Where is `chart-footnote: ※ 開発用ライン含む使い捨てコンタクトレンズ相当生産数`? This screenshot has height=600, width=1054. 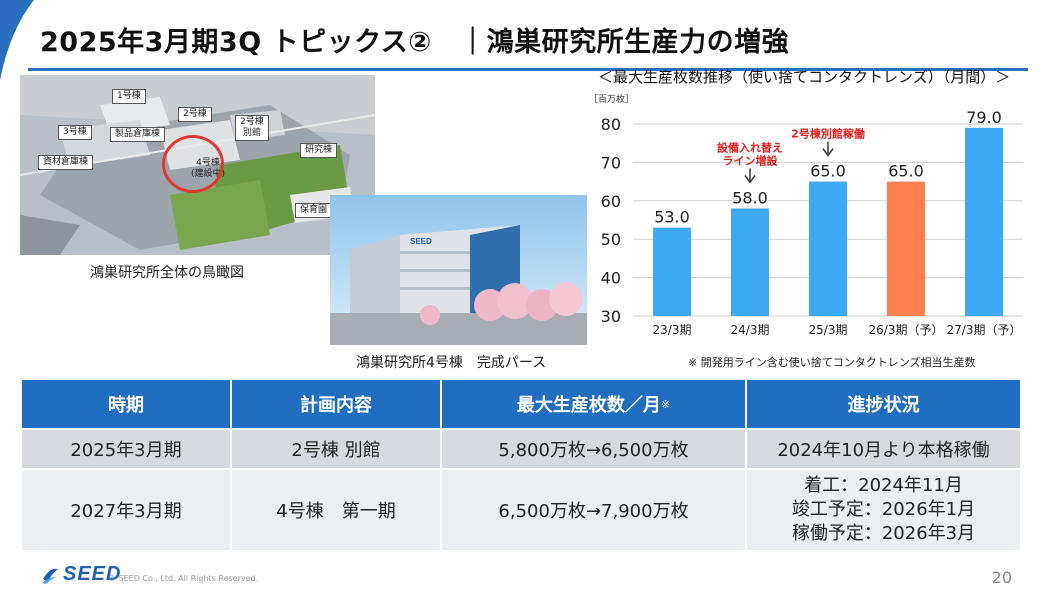
chart-footnote: ※ 開発用ライン含む使い捨てコンタクトレンズ相当生産数 is located at coordinates (832, 362).